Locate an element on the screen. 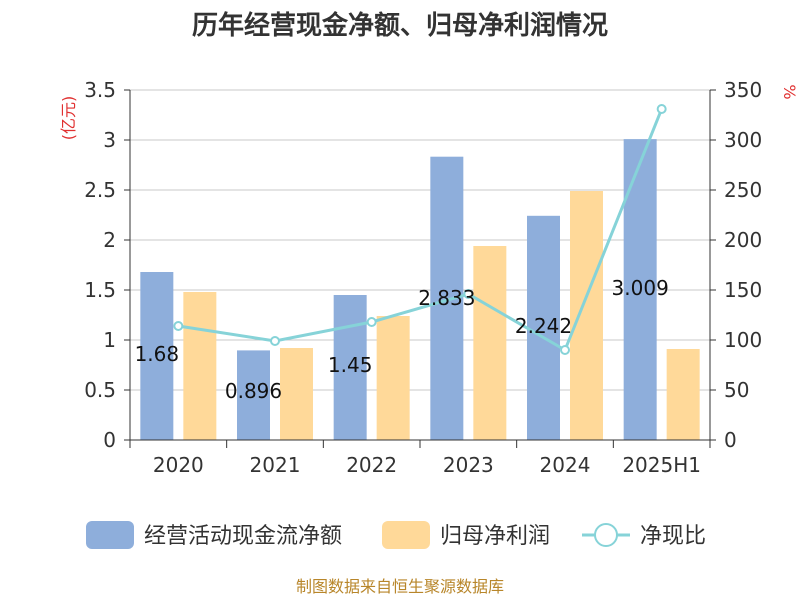  right-tick-label: 0 is located at coordinates (730, 440).